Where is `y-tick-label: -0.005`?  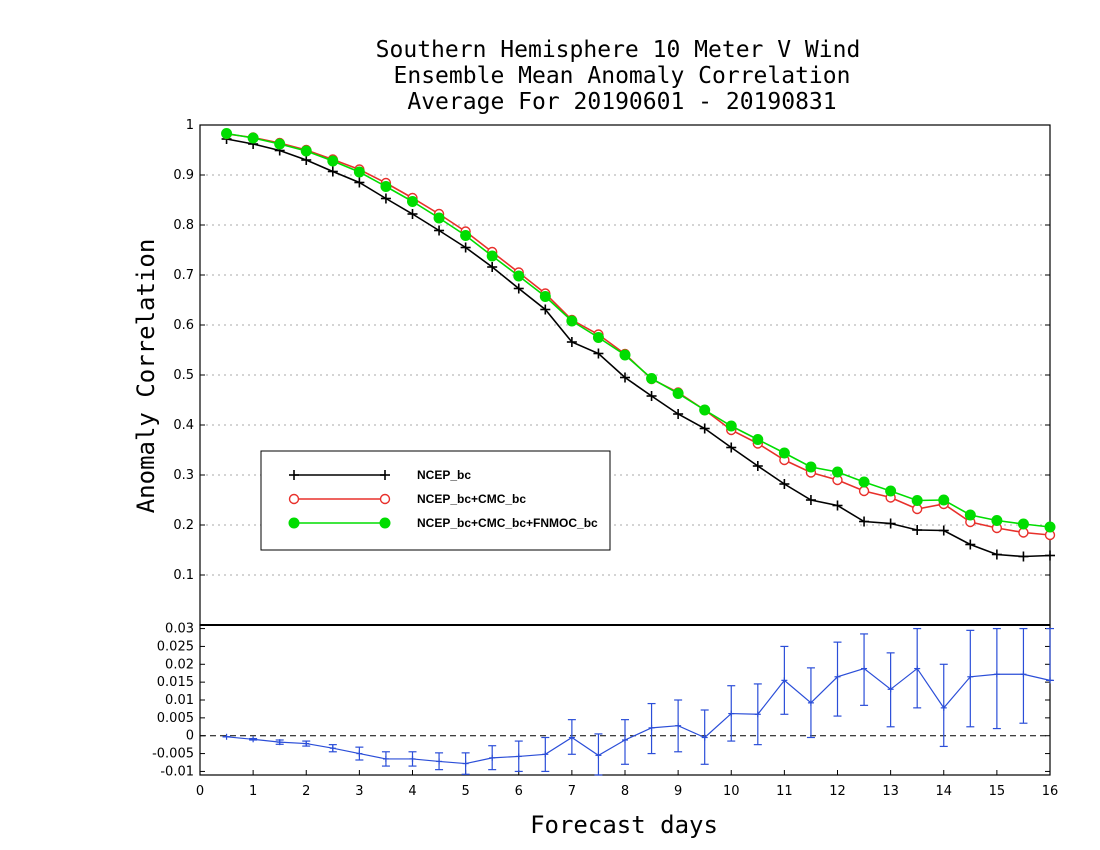
y-tick-label: -0.005 is located at coordinates (173, 754).